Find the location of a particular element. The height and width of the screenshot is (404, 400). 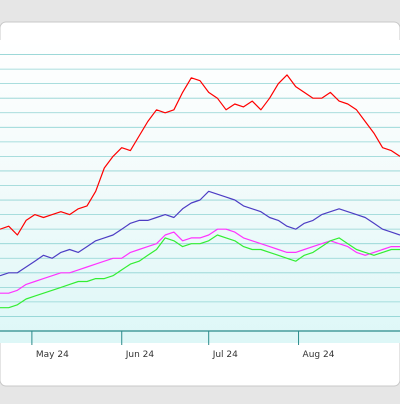

x-tick-label: Jun 24 is located at coordinates (140, 355).